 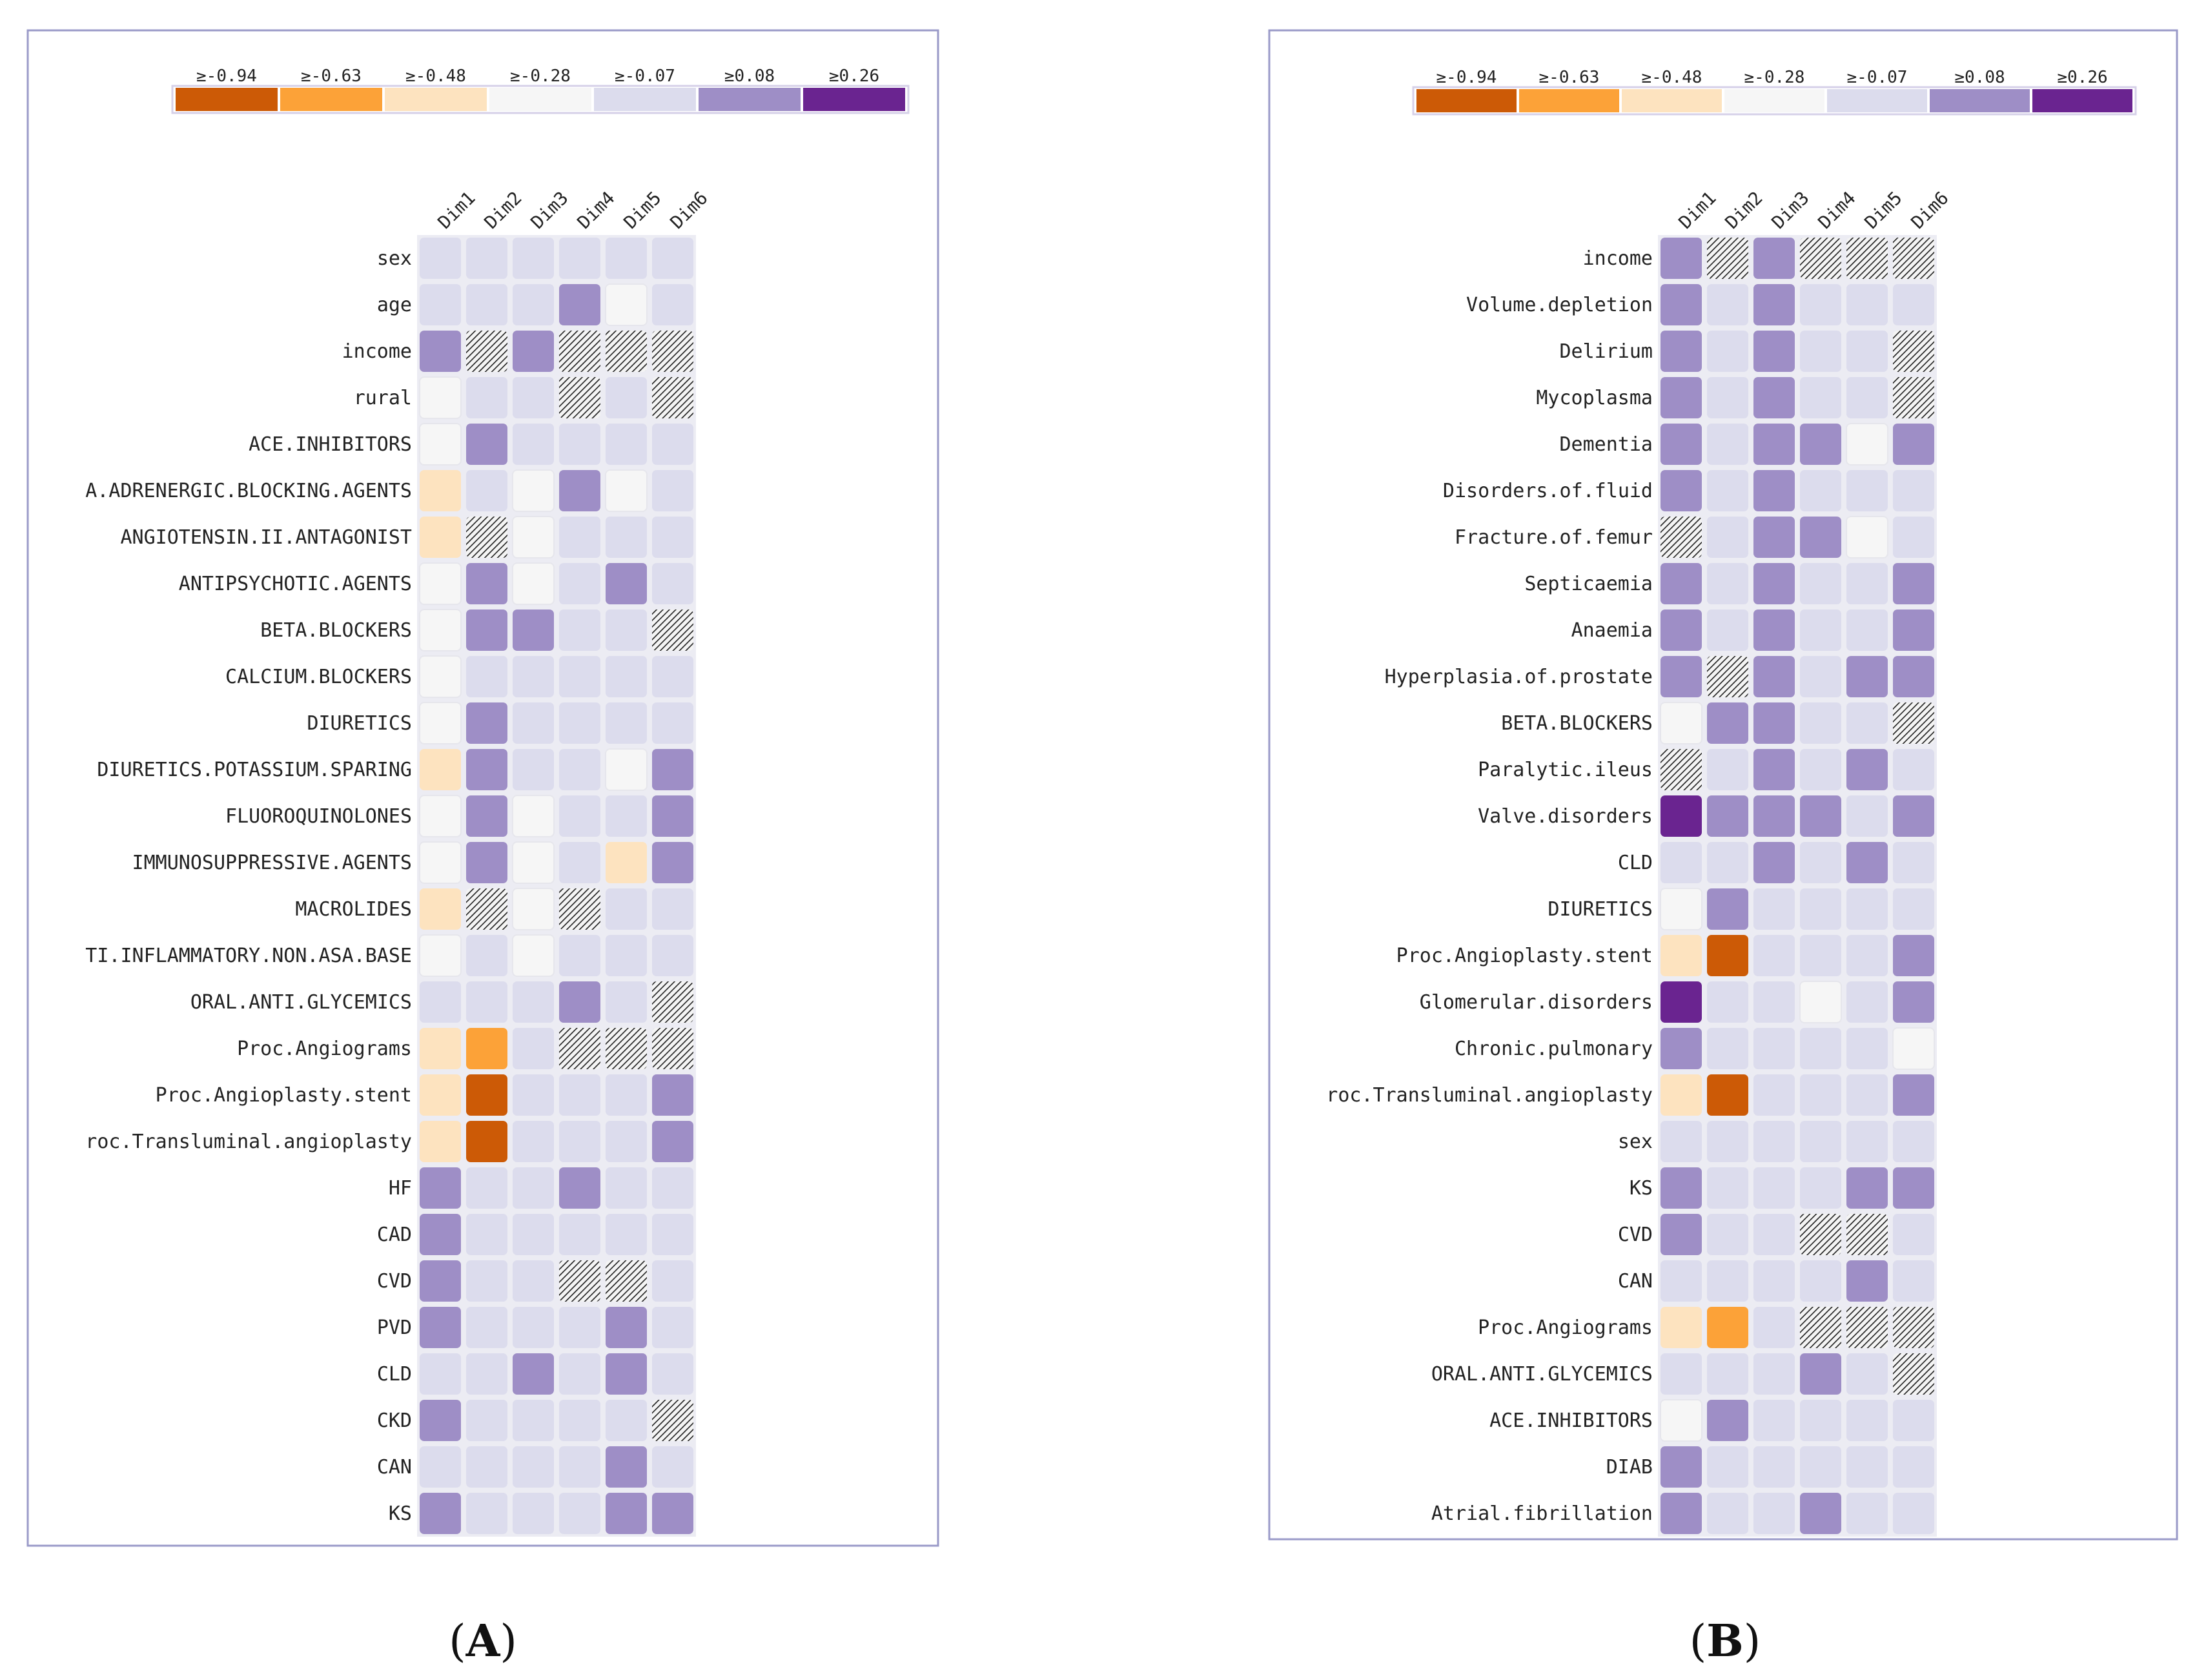 I want to click on row-label: BETA.BLOCKERS, so click(x=336, y=630).